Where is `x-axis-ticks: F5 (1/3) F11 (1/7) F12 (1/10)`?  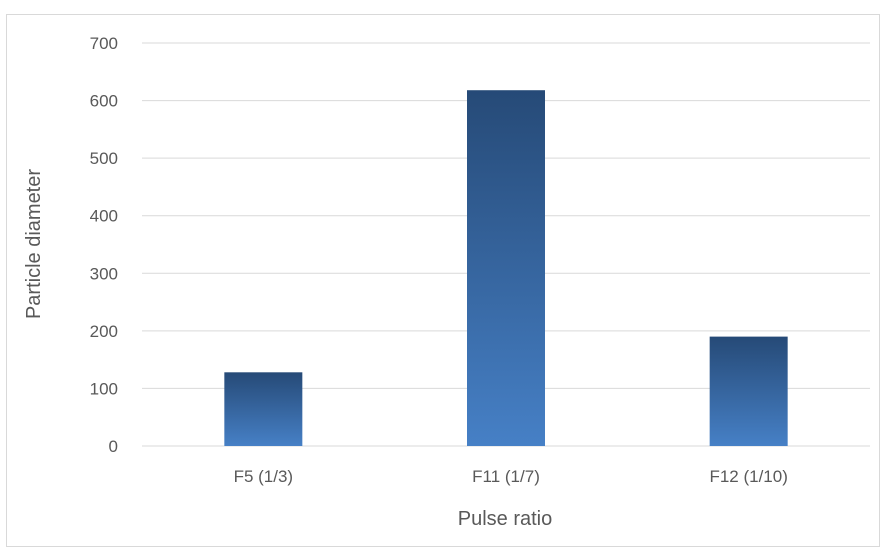
x-axis-ticks: F5 (1/3) F11 (1/7) F12 (1/10) is located at coordinates (511, 476).